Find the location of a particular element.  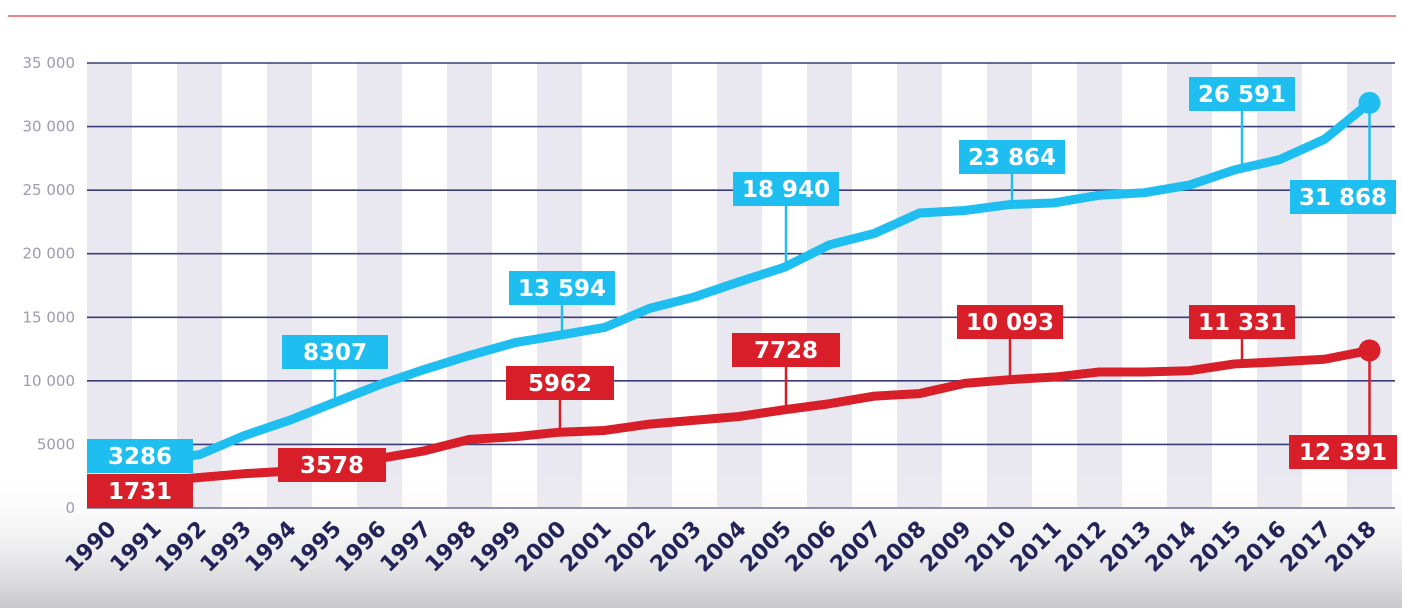

y-tick-label: 10 000 is located at coordinates (49, 381).